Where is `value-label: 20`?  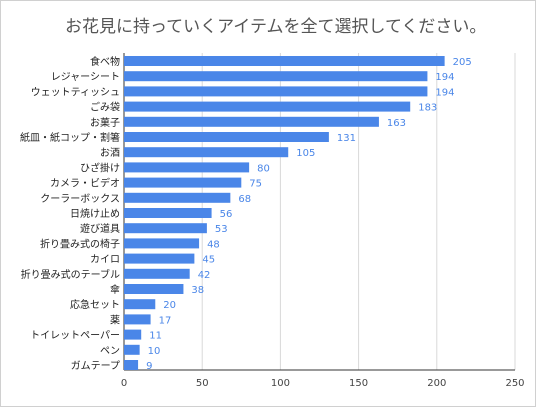
value-label: 20 is located at coordinates (169, 305).